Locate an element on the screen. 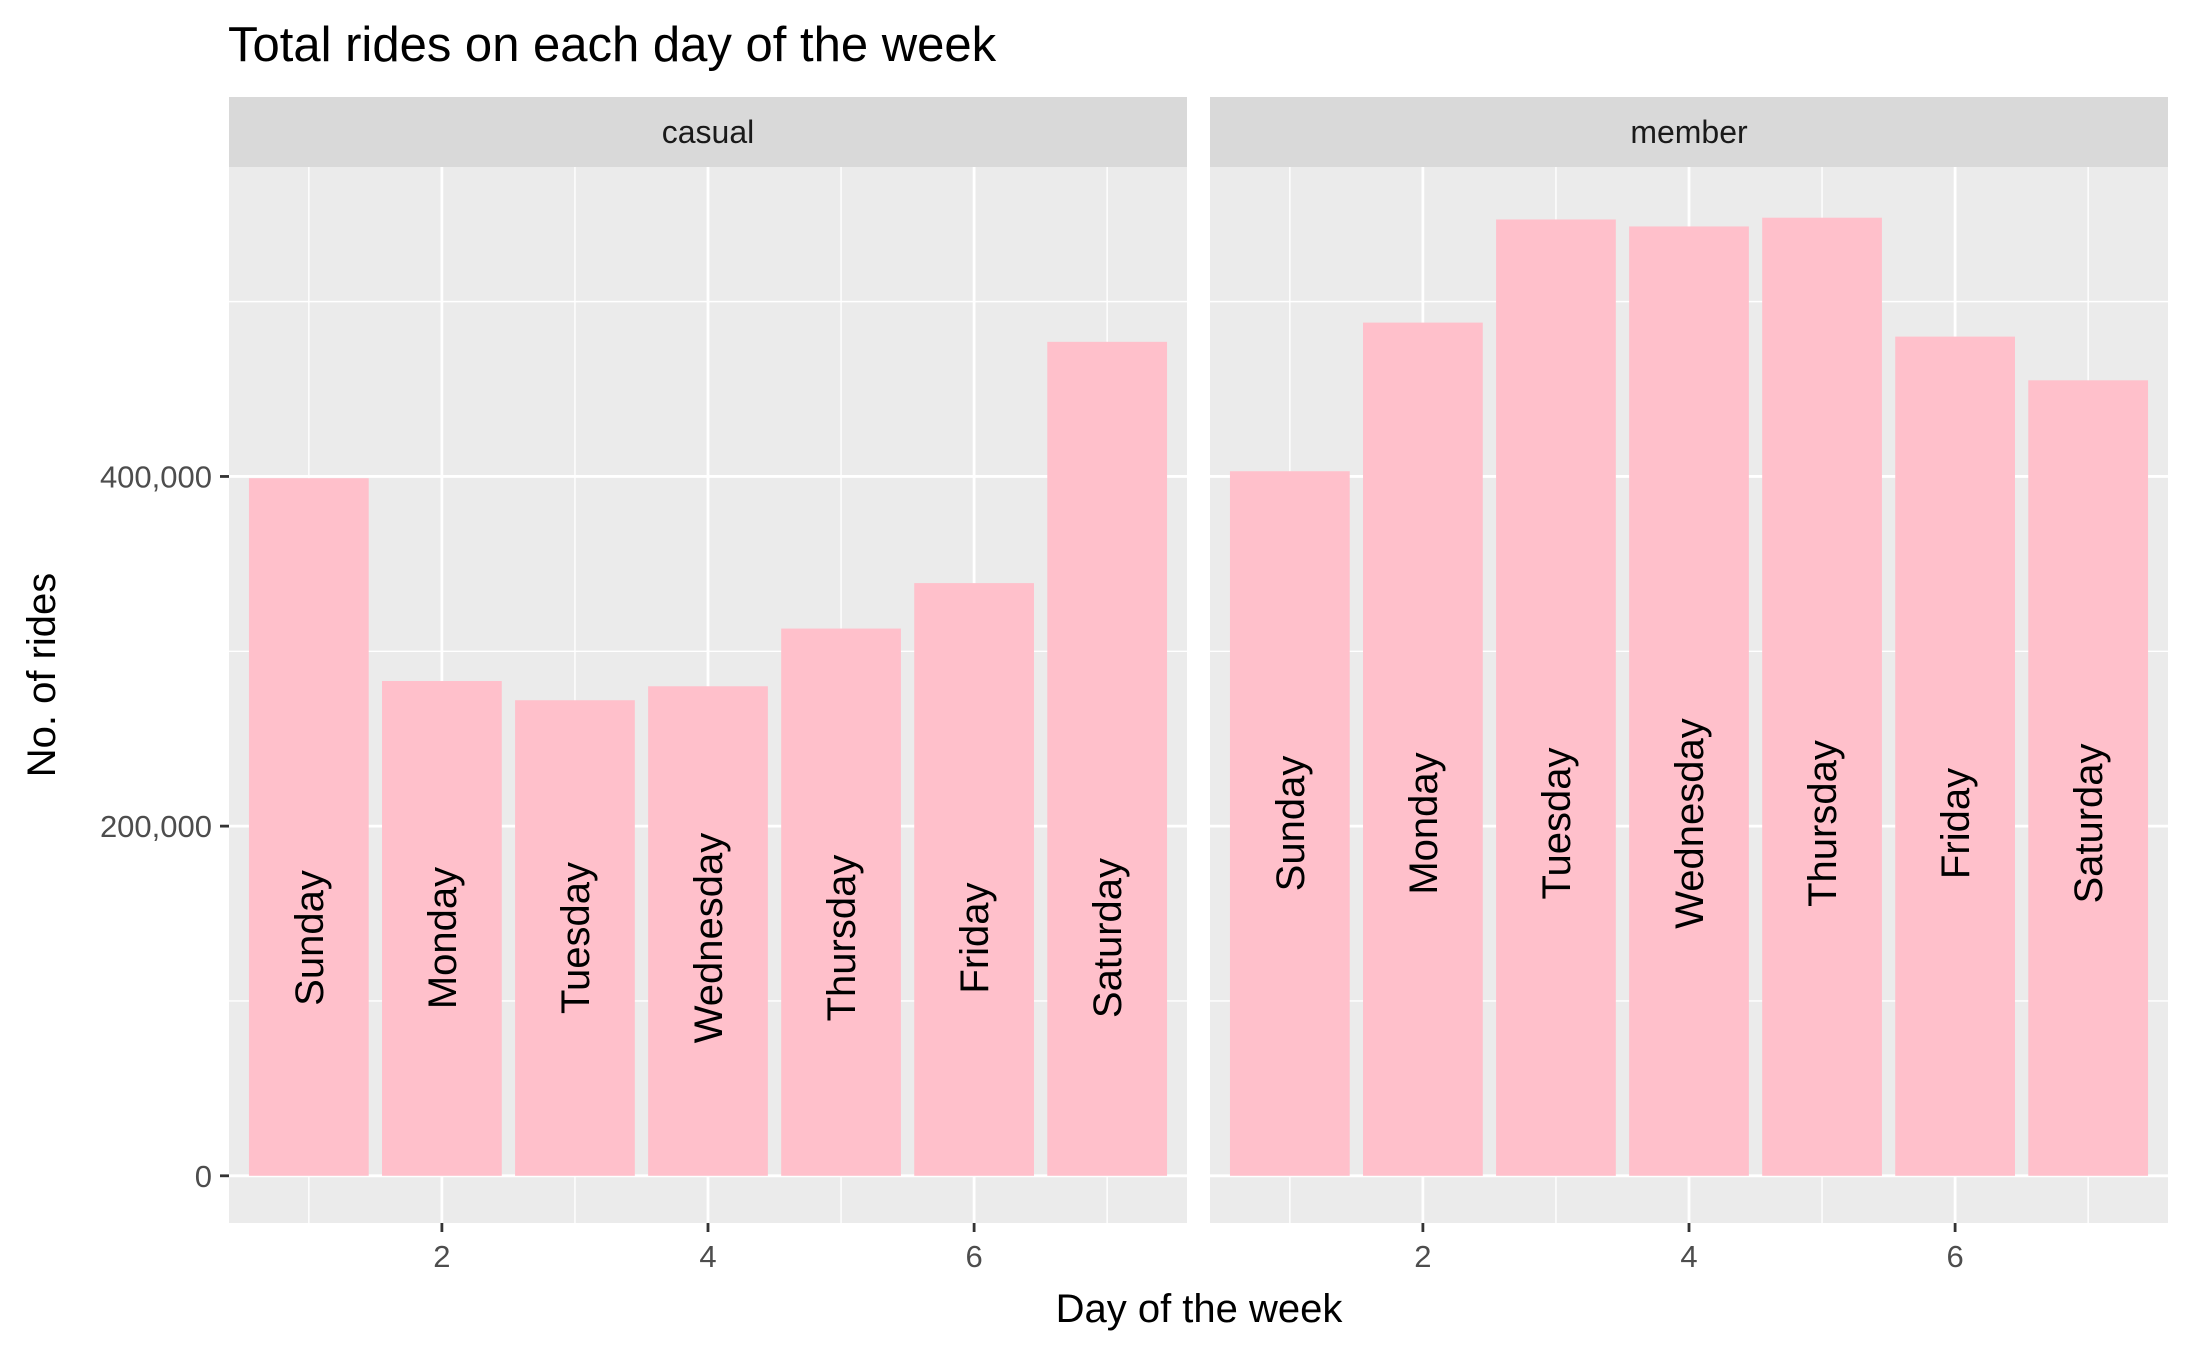 This screenshot has height=1350, width=2187. bar-casual-wednesday is located at coordinates (708, 931).